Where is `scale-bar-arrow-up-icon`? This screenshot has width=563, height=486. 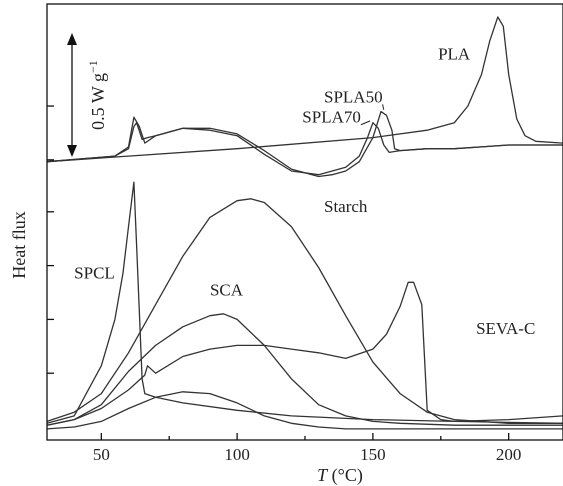
scale-bar-arrow-up-icon is located at coordinates (72, 39).